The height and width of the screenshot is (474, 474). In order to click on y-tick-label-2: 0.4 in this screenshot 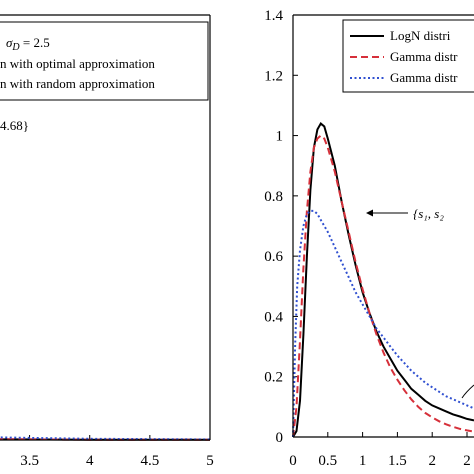, I will do `click(273, 317)`.